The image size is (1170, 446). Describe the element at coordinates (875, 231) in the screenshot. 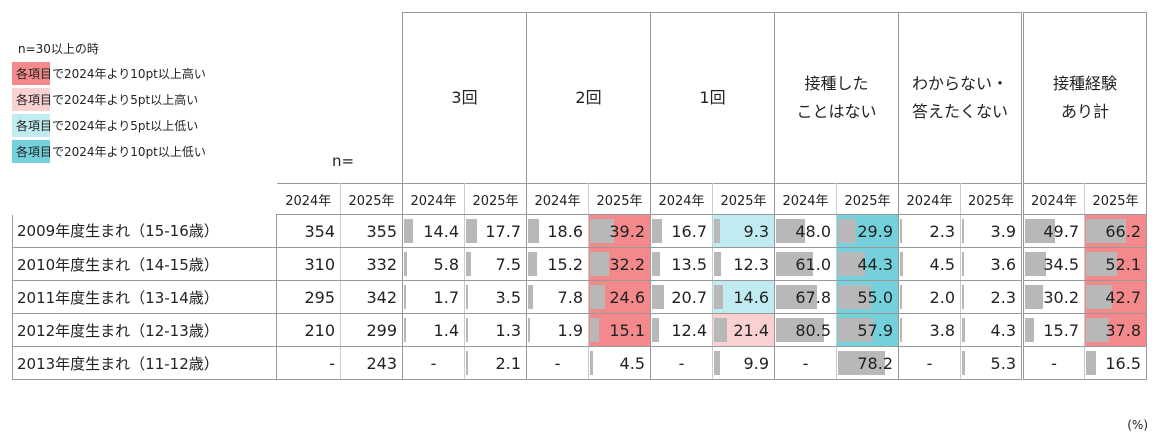

I see `value-label: 29.9` at that location.